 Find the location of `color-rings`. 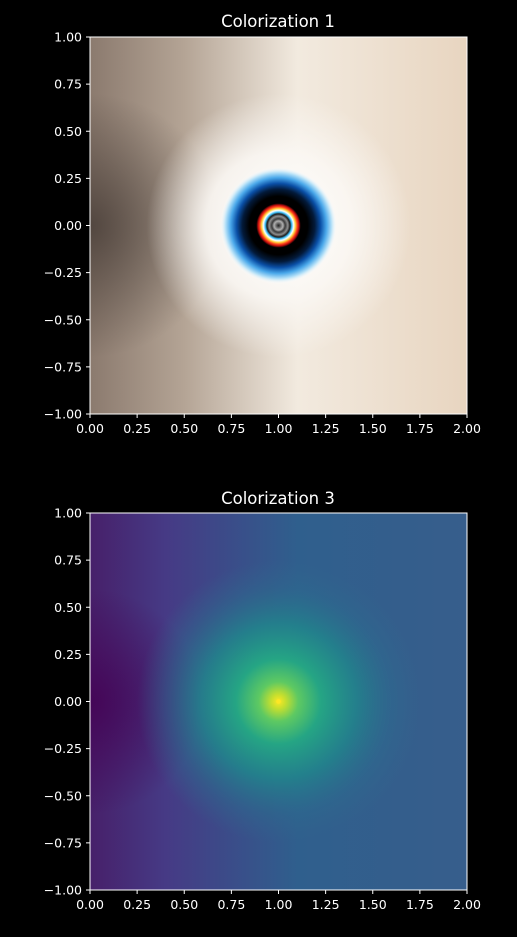

color-rings is located at coordinates (278, 225).